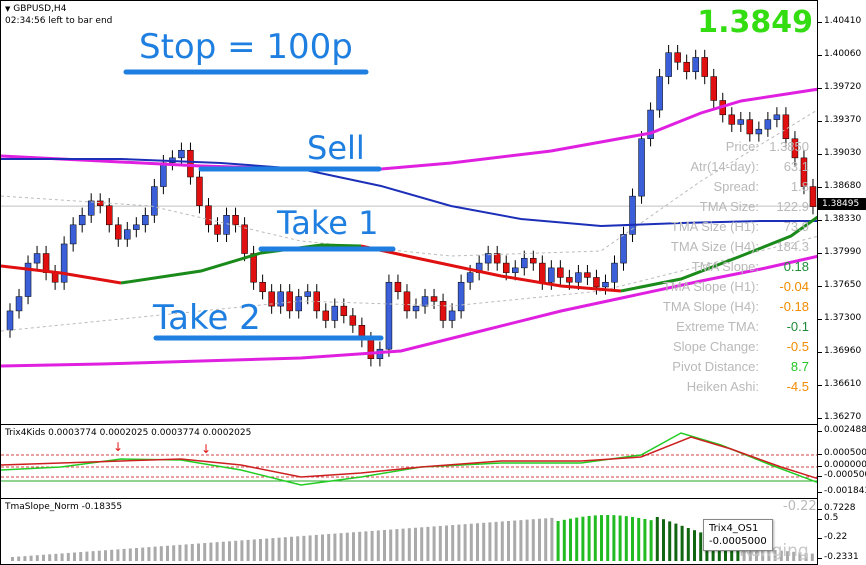 The width and height of the screenshot is (866, 565). Describe the element at coordinates (738, 541) in the screenshot. I see `tooltip-value: -0.0005000` at that location.